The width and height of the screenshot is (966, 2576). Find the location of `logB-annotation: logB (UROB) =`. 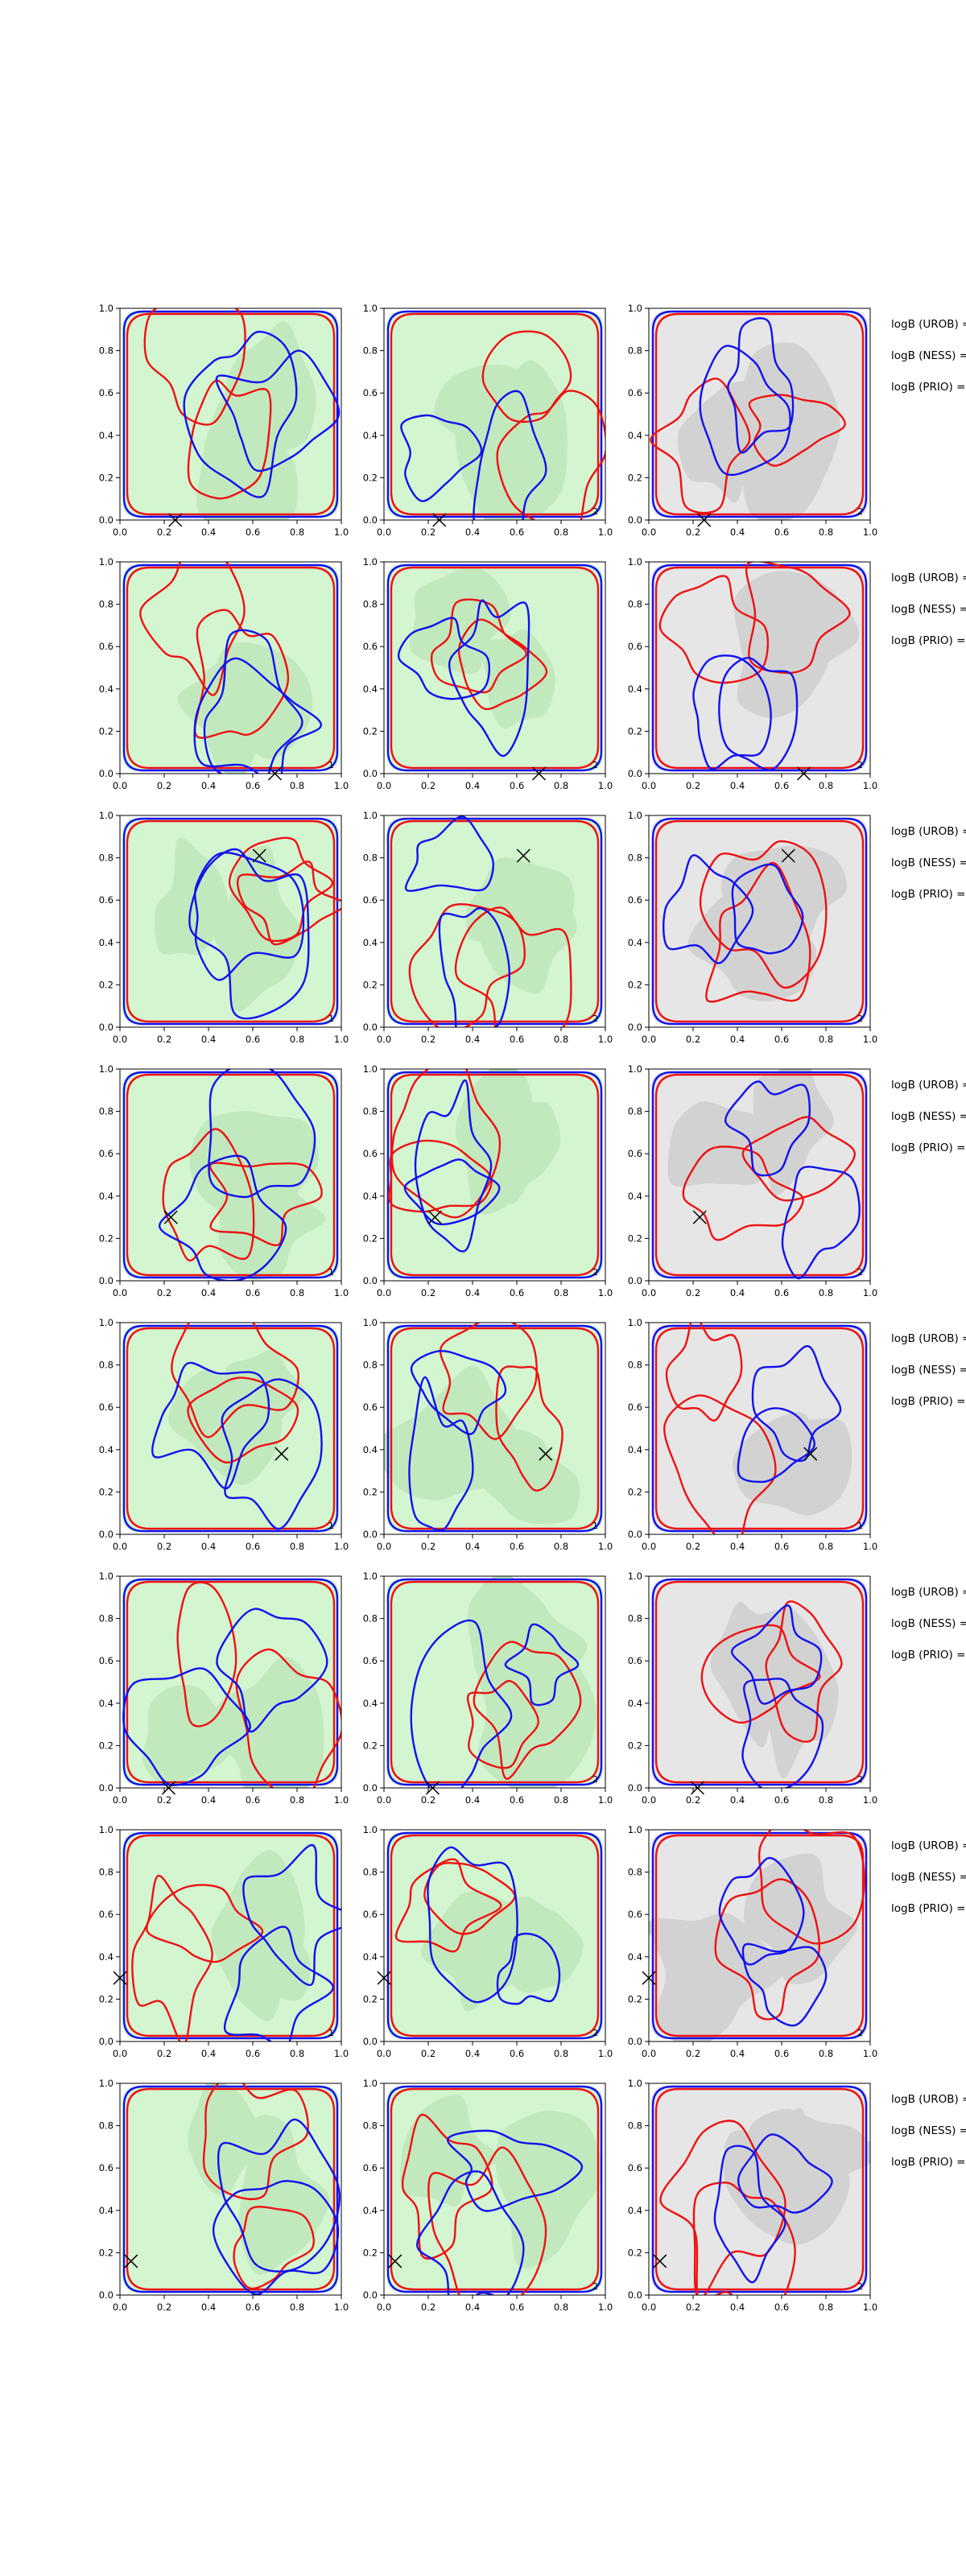

logB-annotation: logB (UROB) = is located at coordinates (928, 2099).